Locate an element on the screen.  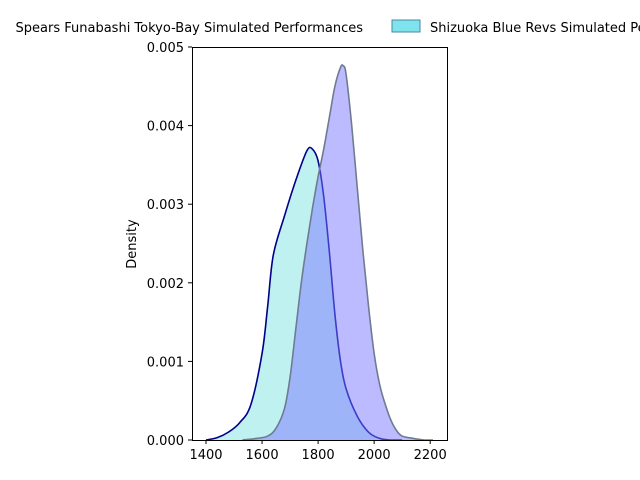
y-tick-label: 0.005 is located at coordinates (165, 48).